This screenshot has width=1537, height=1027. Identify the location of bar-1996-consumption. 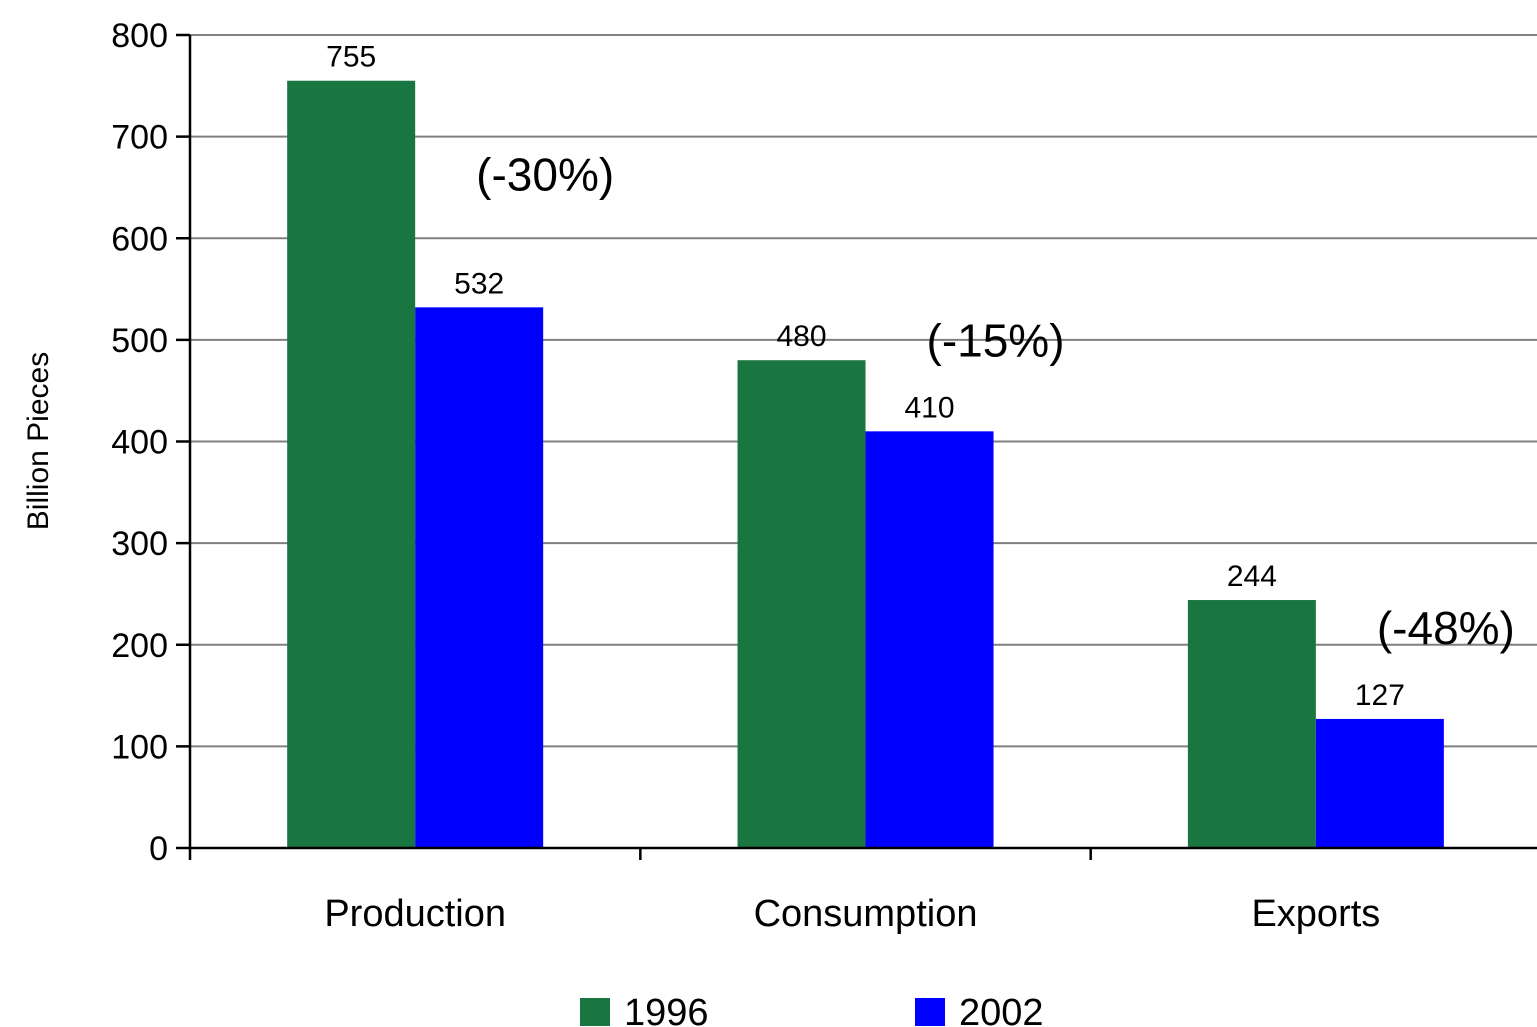
(801, 604).